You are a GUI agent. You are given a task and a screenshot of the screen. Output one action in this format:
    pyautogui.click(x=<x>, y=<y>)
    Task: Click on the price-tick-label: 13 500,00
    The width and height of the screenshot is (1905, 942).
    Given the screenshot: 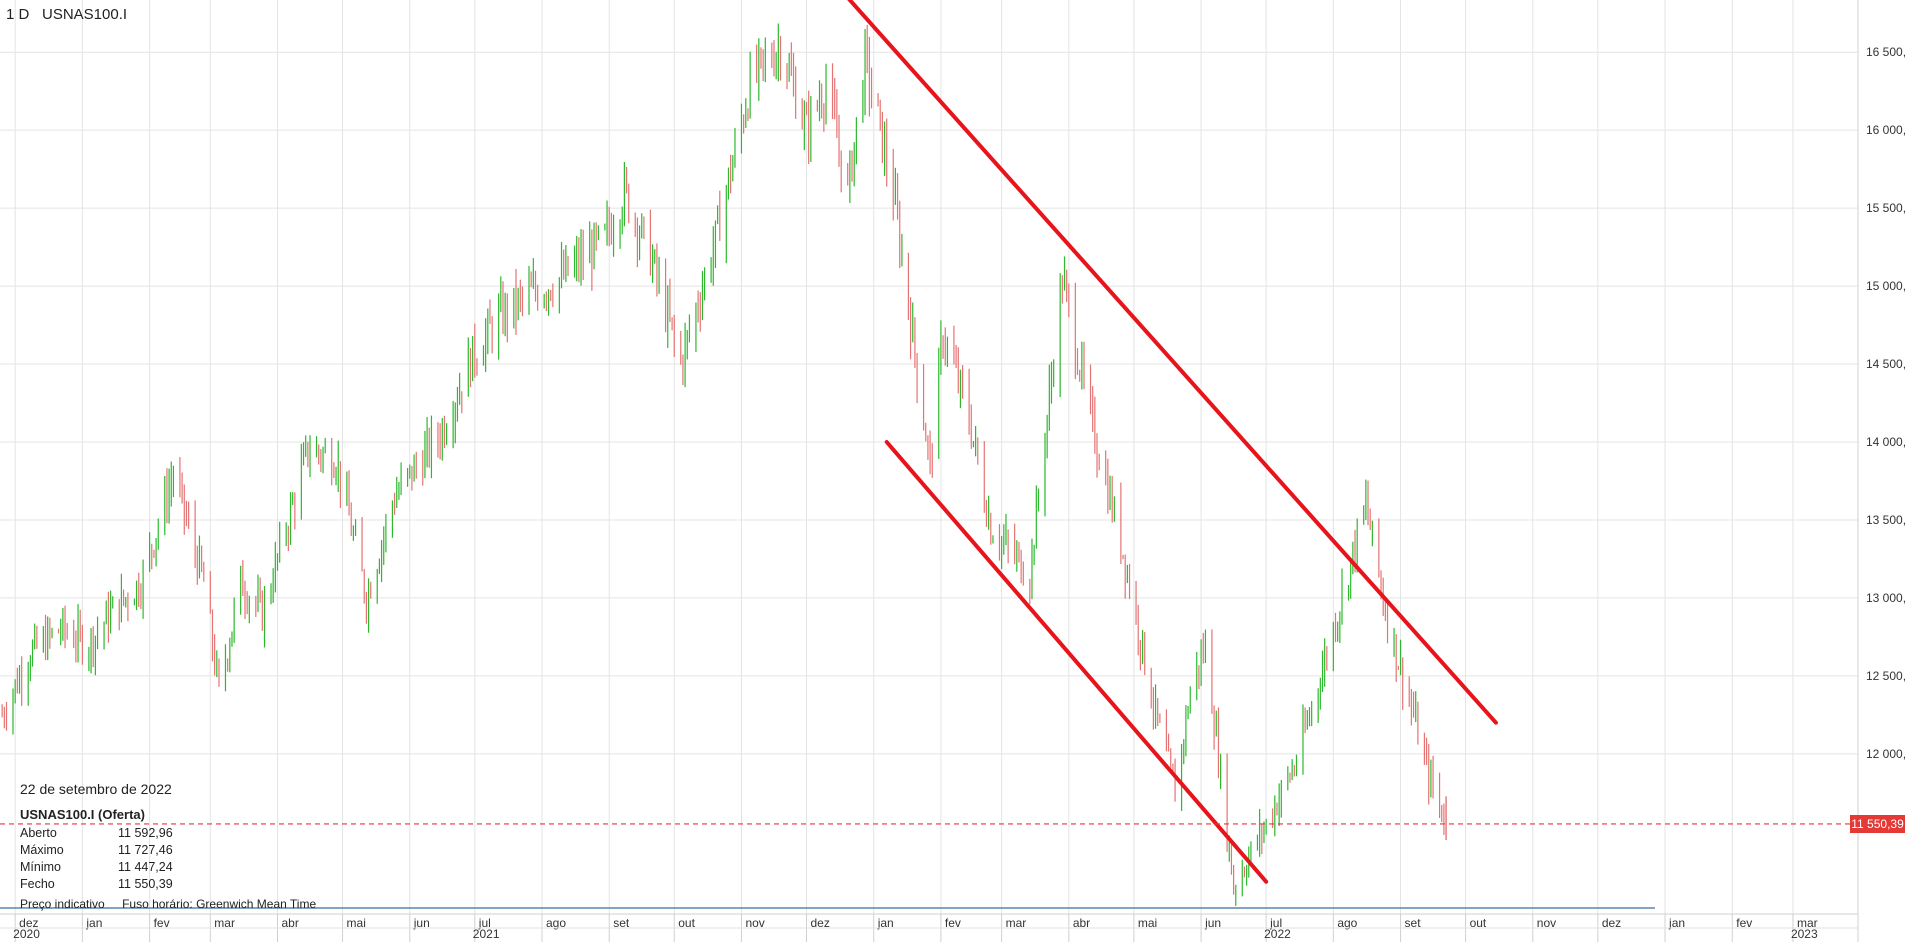 What is the action you would take?
    pyautogui.click(x=1885, y=520)
    